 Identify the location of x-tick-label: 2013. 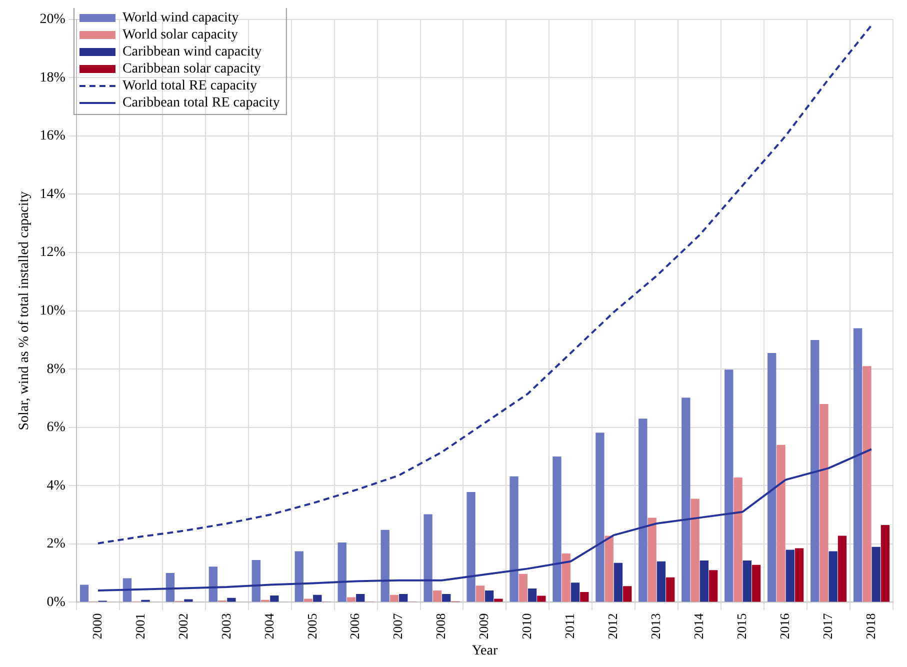
(656, 626).